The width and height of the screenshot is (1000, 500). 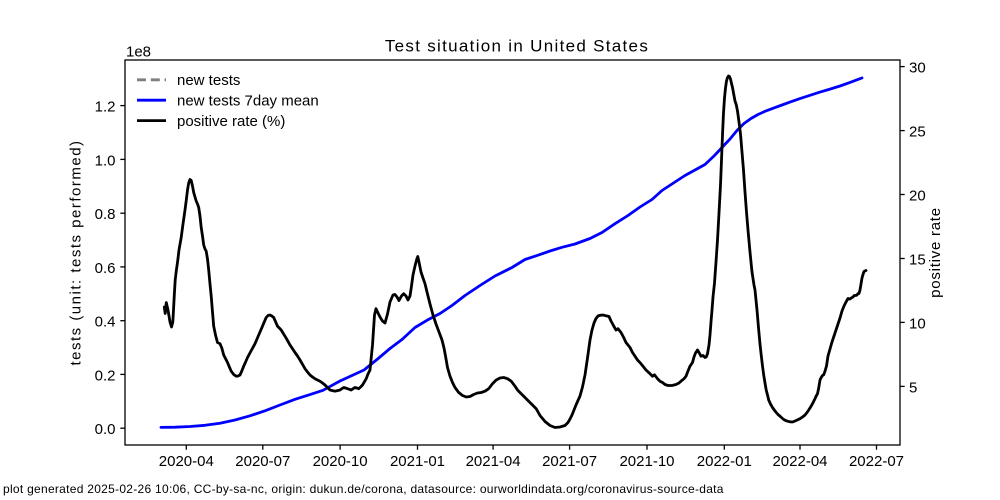 I want to click on svg-text: 0.2, so click(x=105, y=375).